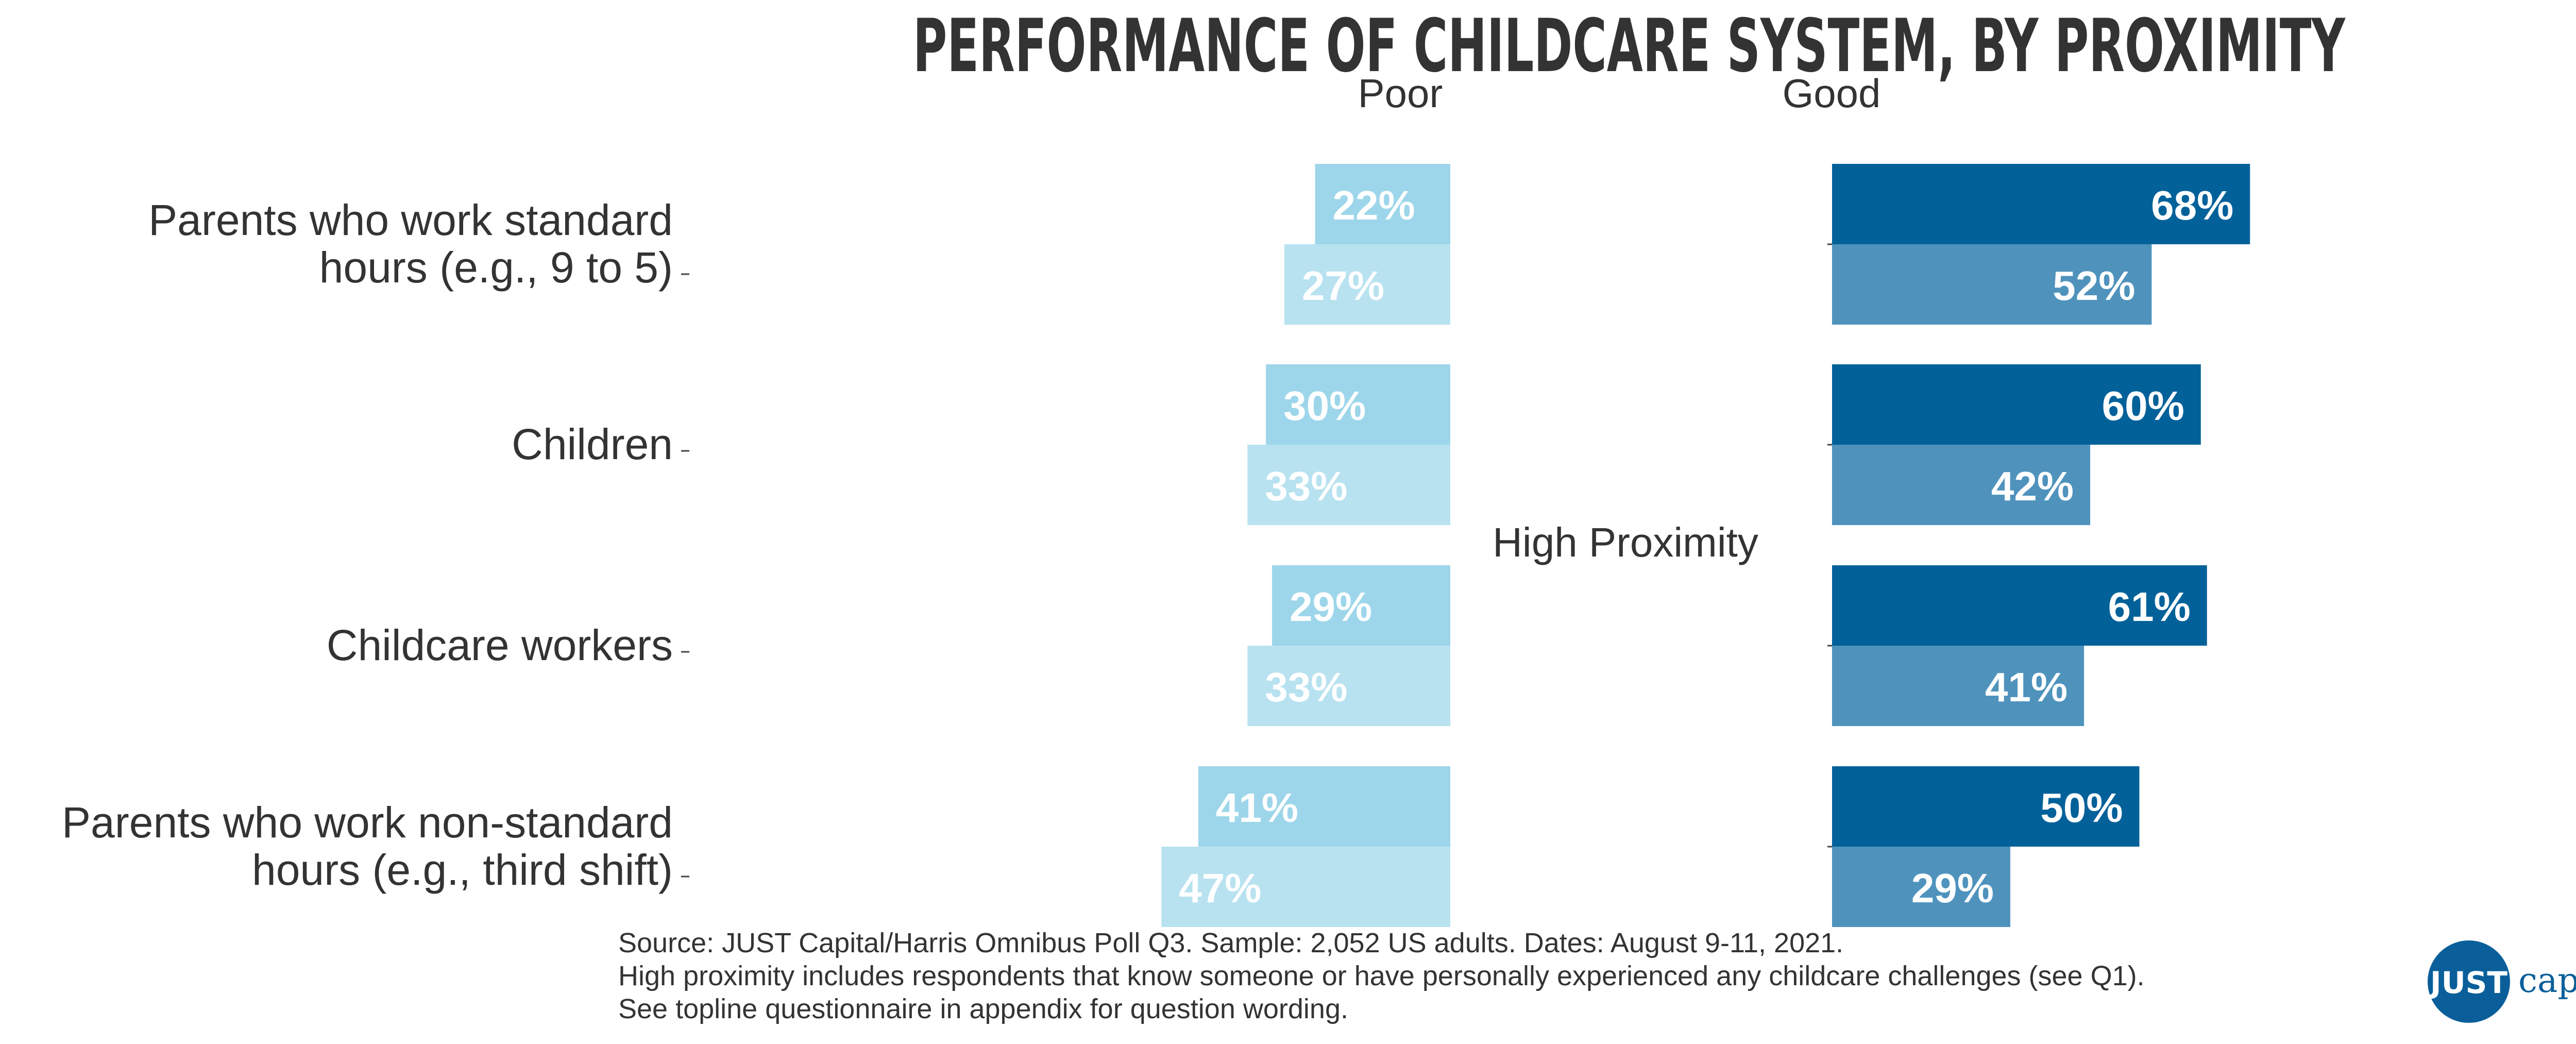  Describe the element at coordinates (1374, 205) in the screenshot. I see `poor-bar-1-1-label: 22%` at that location.